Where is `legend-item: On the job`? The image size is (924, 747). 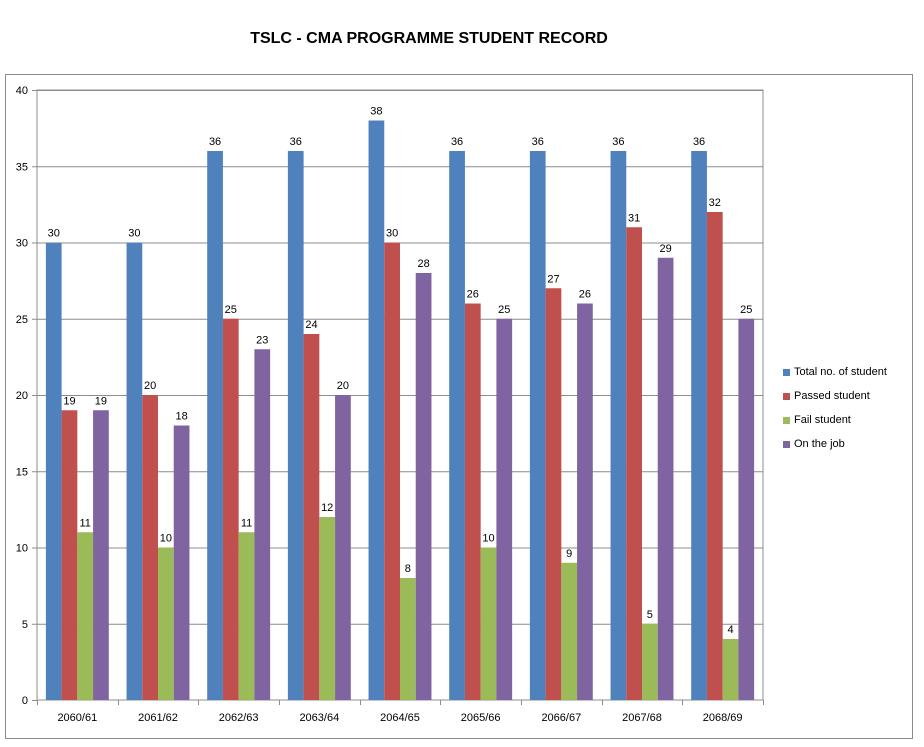 legend-item: On the job is located at coordinates (835, 444).